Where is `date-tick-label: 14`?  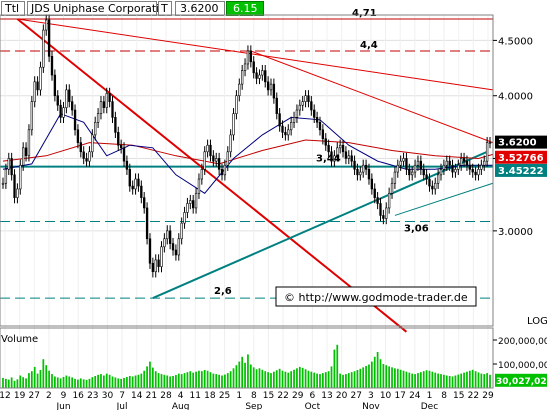 date-tick-label: 14 is located at coordinates (137, 396).